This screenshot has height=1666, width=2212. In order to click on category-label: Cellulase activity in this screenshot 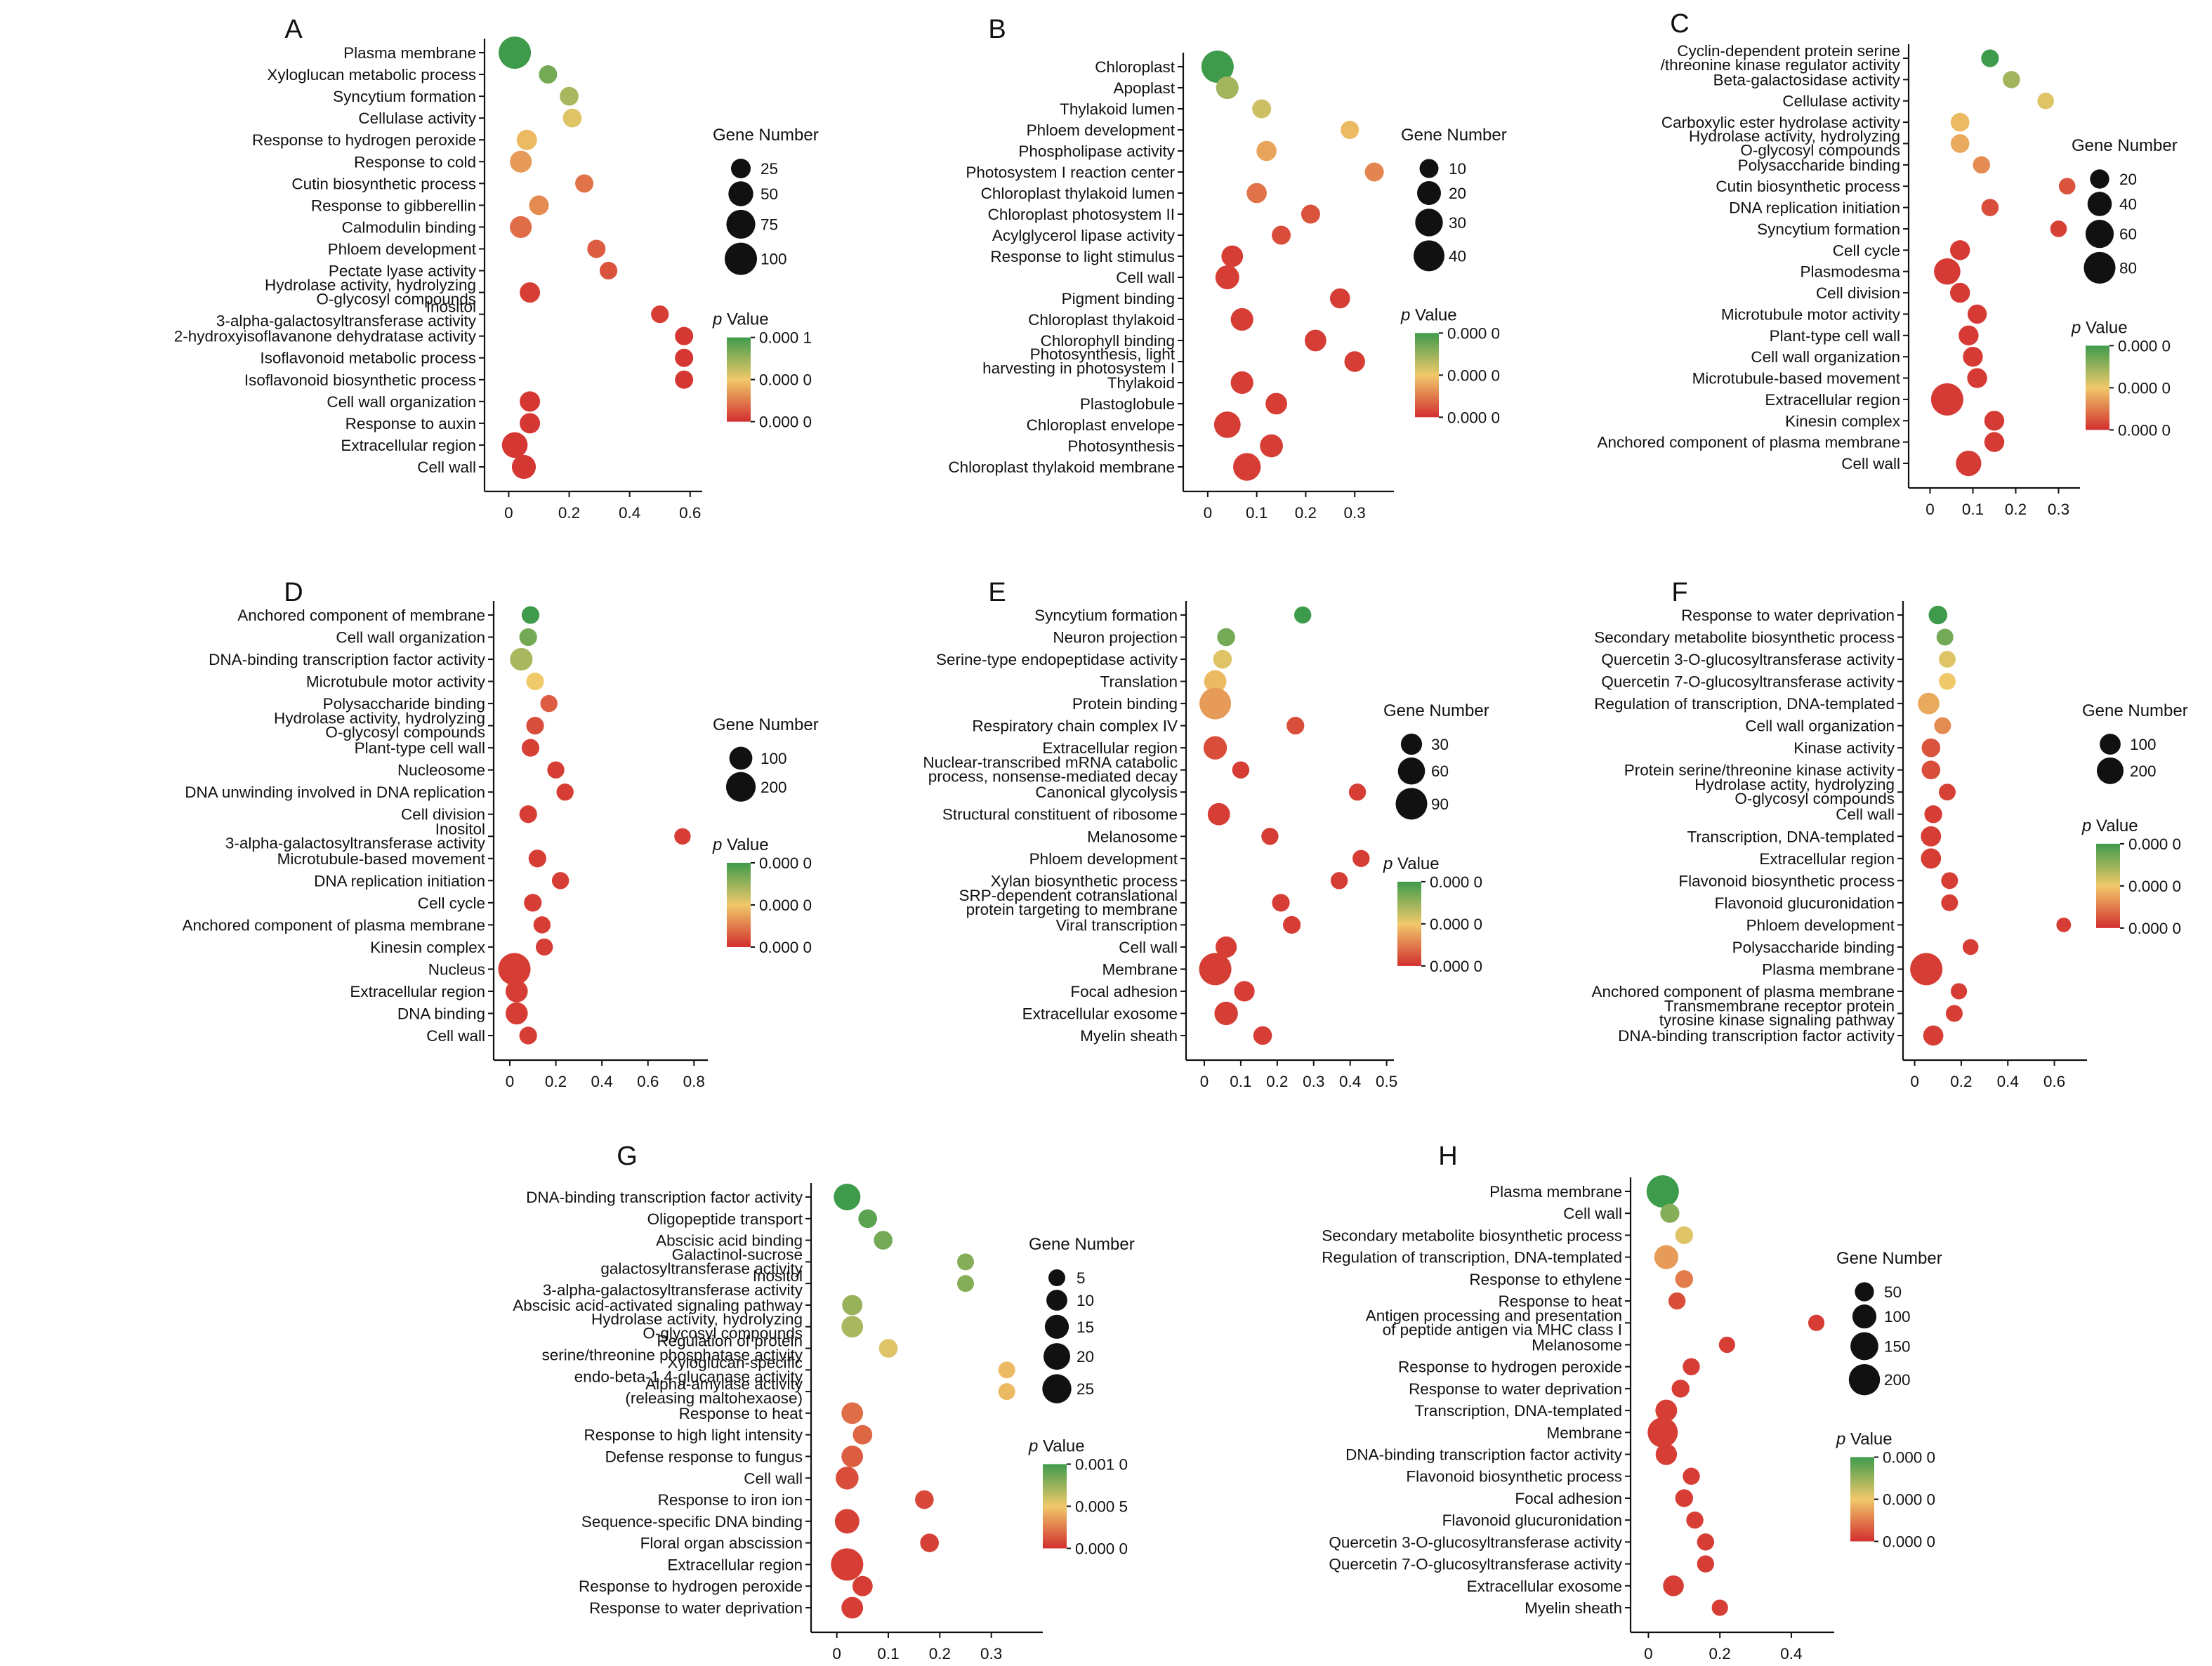, I will do `click(417, 118)`.